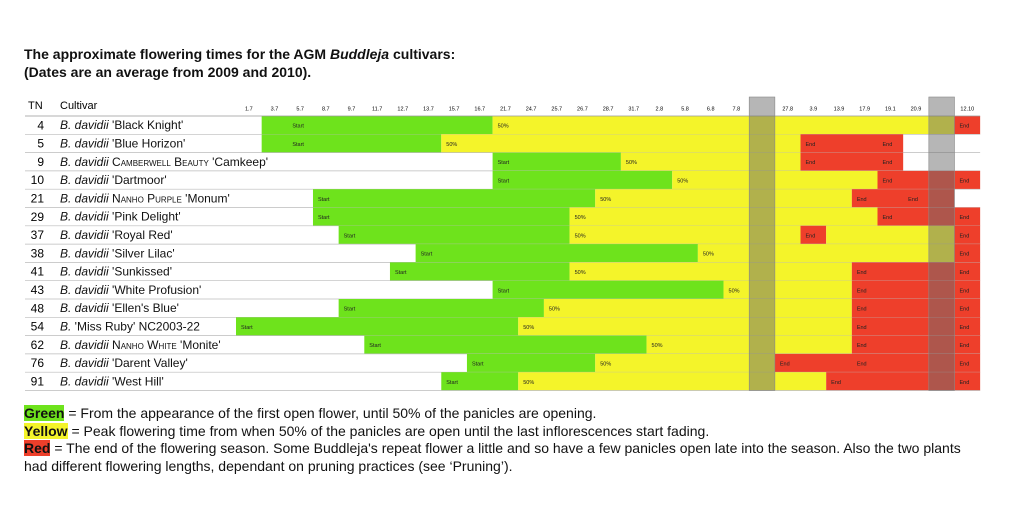 The height and width of the screenshot is (521, 1024). What do you see at coordinates (38, 253) in the screenshot?
I see `tn: 38` at bounding box center [38, 253].